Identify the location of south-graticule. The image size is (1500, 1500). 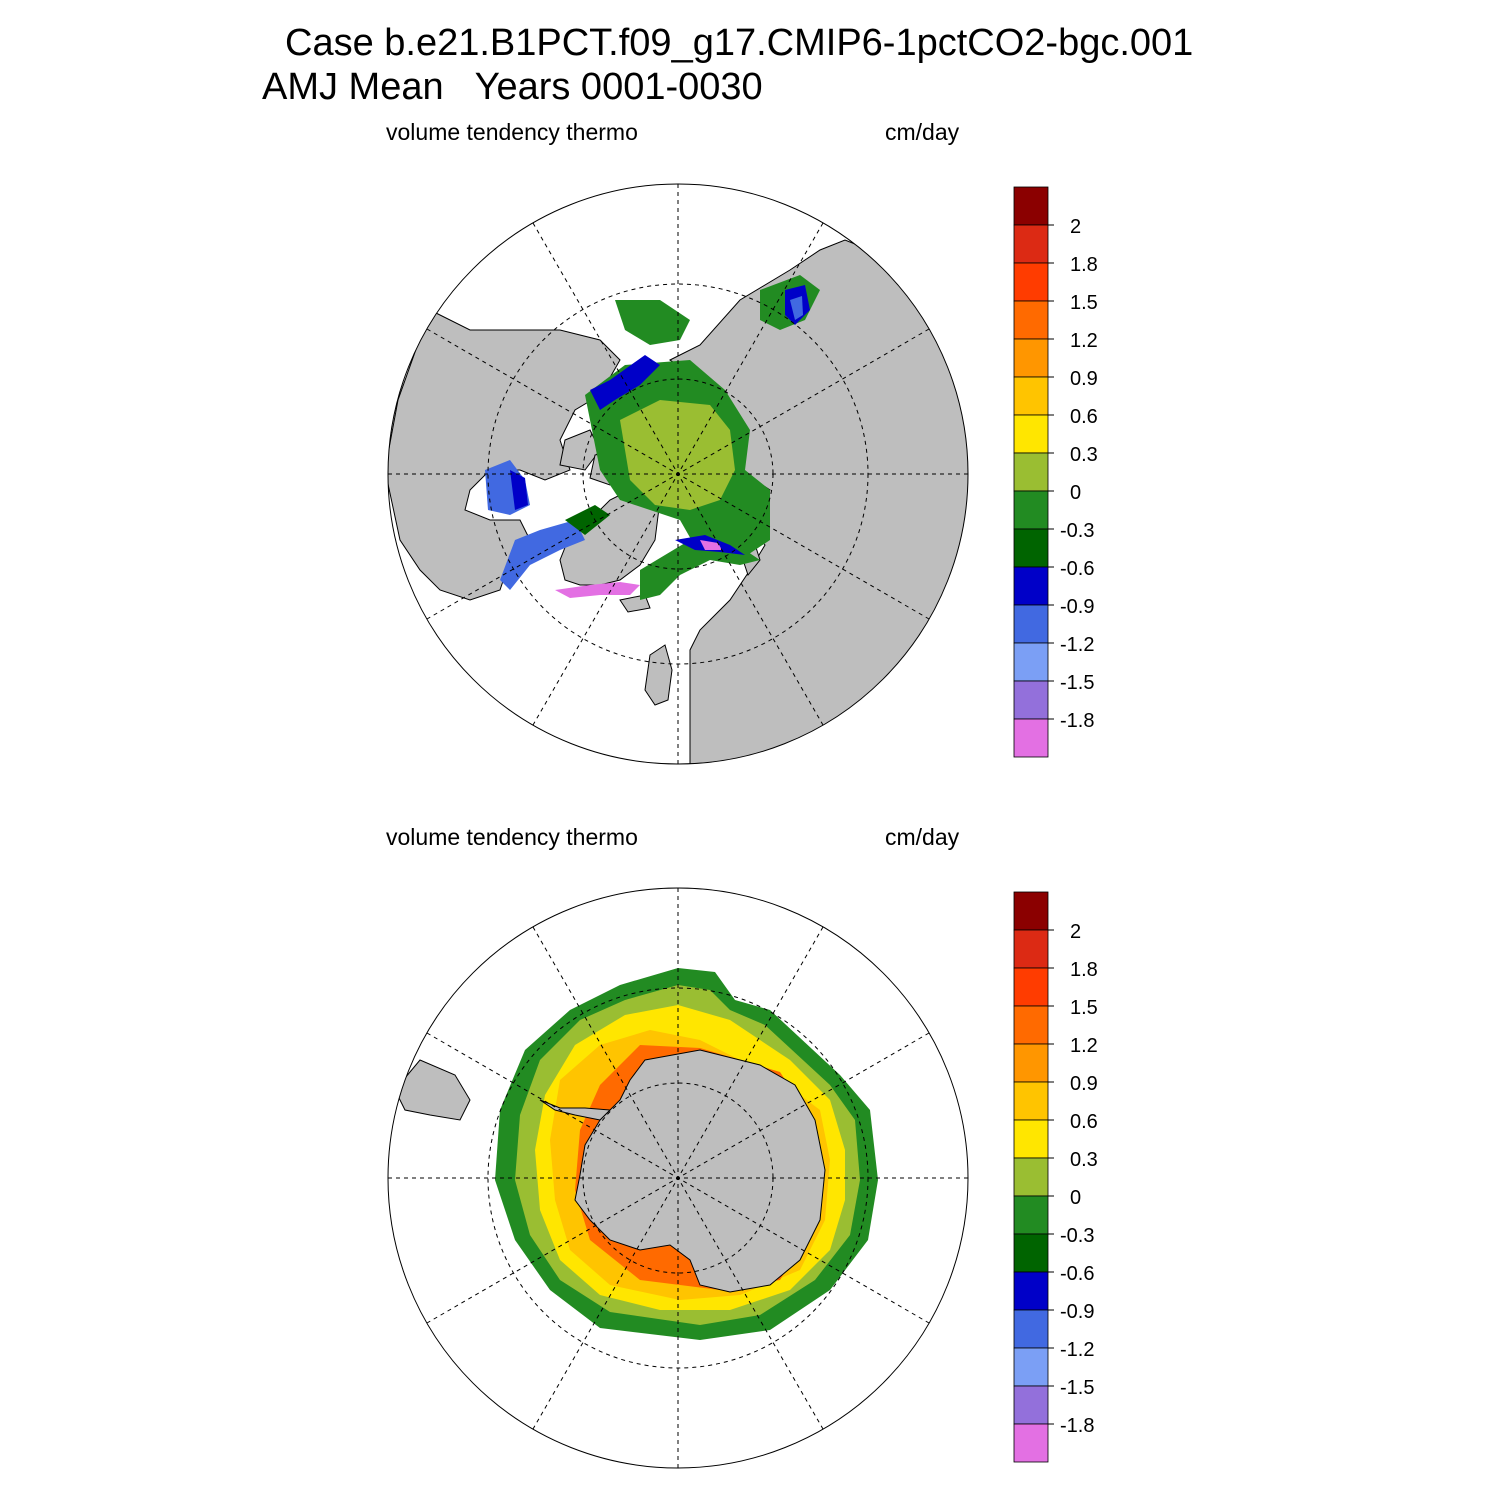
(678, 1178).